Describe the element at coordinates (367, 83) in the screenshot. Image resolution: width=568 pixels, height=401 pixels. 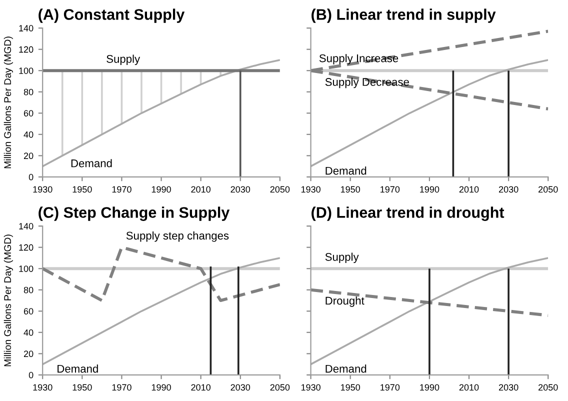
I see `annotation: Supply Decrease` at that location.